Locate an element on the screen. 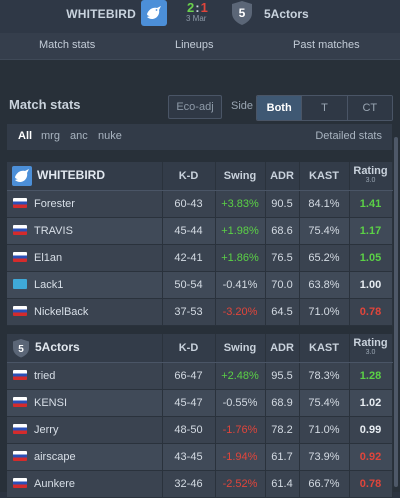 This screenshot has width=400, height=498. right-logo-text: 5 is located at coordinates (242, 13).